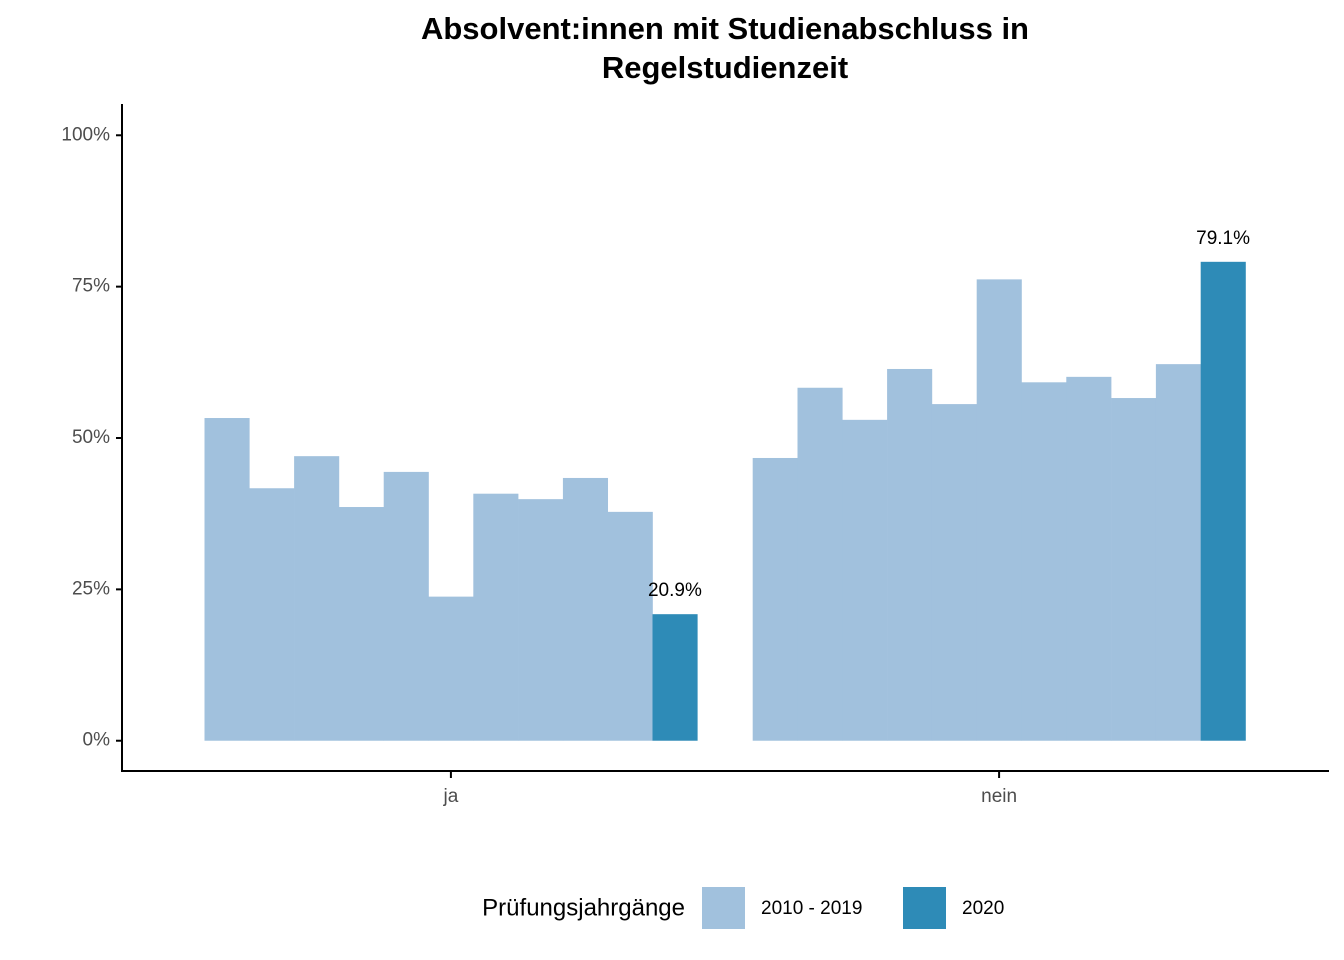 The image size is (1344, 960). I want to click on chart-title: Absolvent:innen mit Studienabschluss in, so click(725, 28).